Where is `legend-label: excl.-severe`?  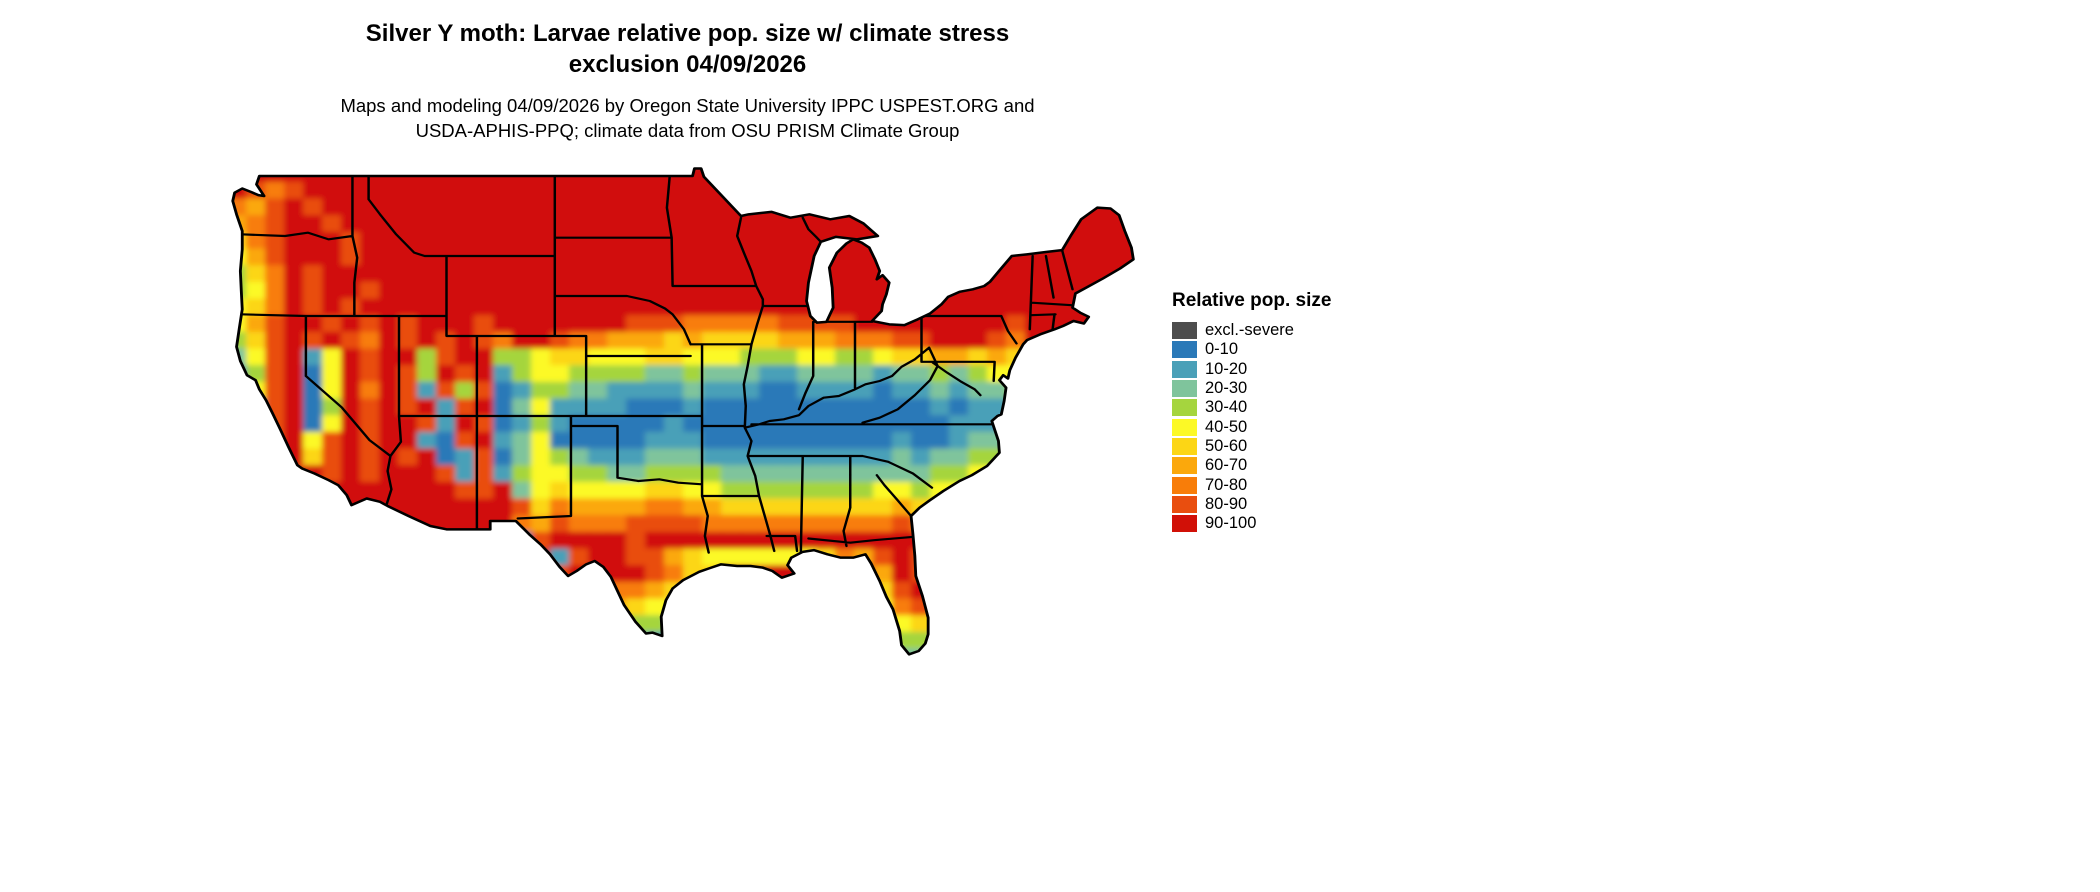
legend-label: excl.-severe is located at coordinates (1249, 330).